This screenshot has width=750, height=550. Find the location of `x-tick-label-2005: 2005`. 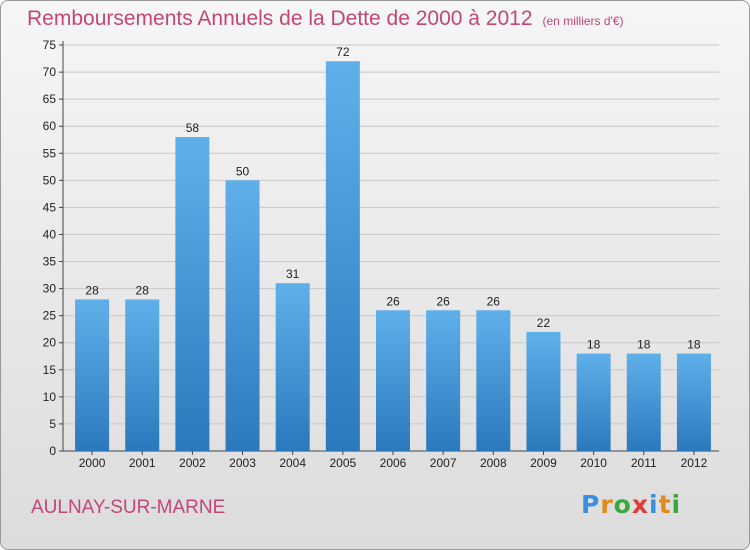

x-tick-label-2005: 2005 is located at coordinates (342, 463).